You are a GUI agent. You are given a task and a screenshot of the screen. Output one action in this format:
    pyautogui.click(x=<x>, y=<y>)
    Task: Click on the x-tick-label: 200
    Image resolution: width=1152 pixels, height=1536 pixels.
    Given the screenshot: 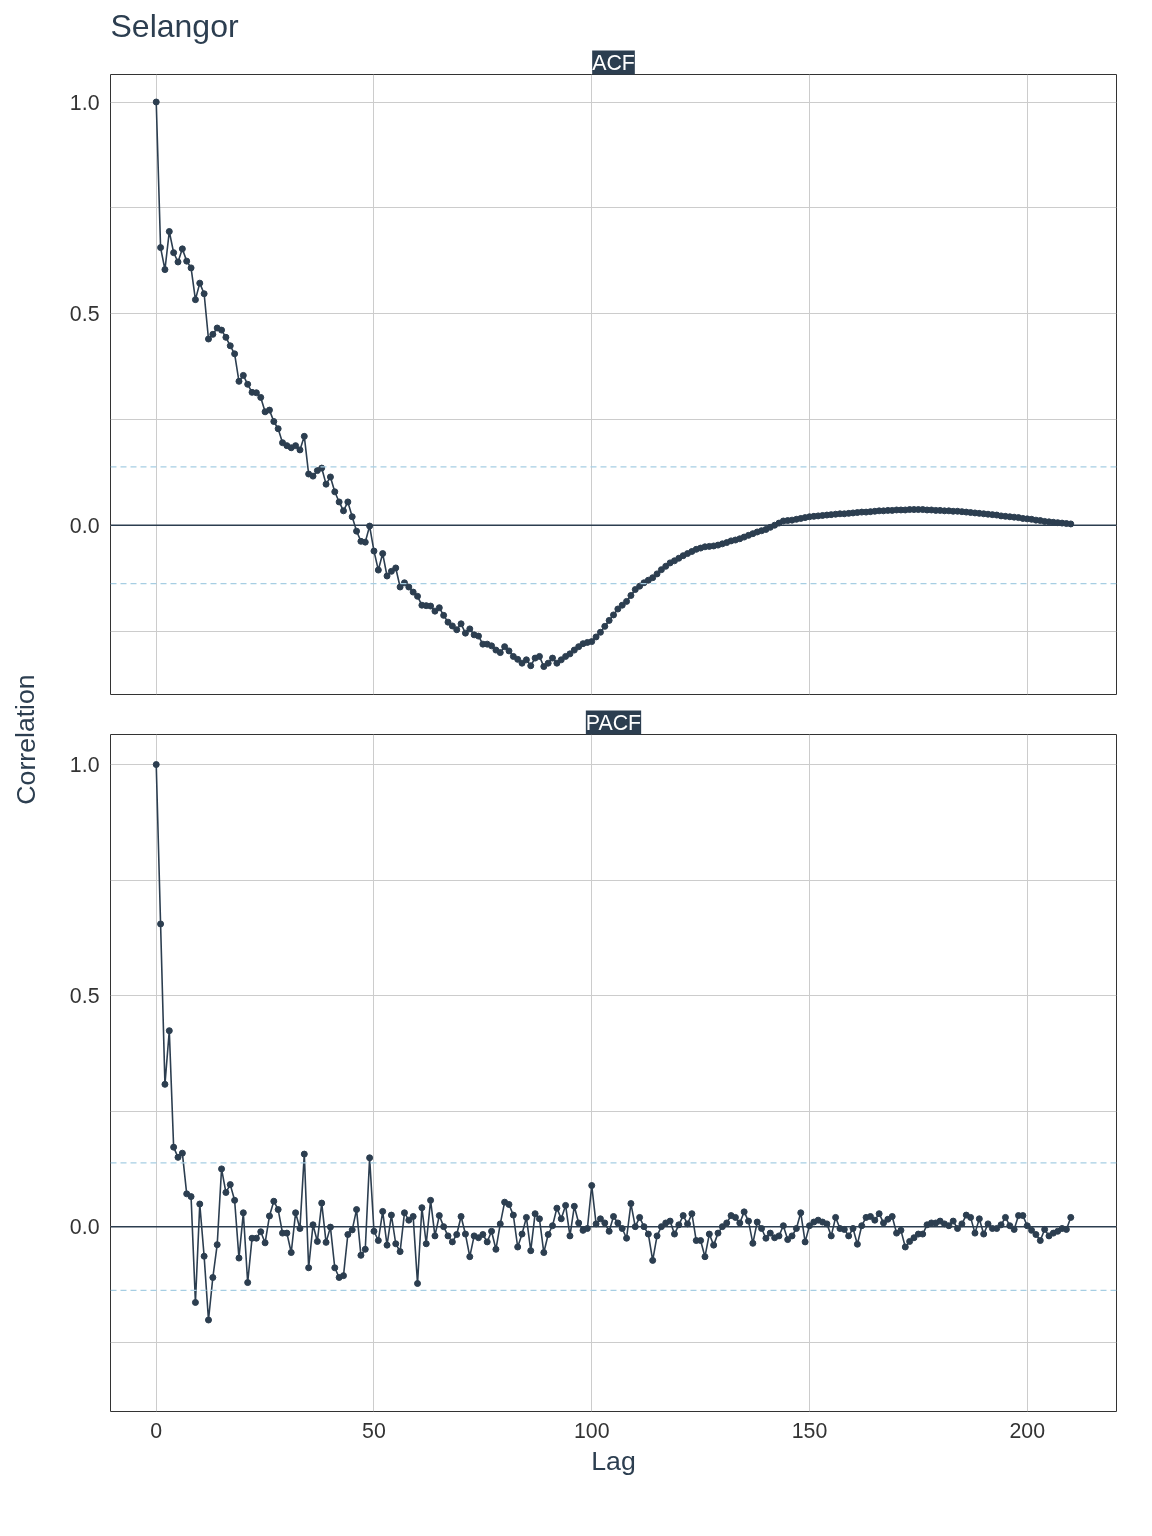 What is the action you would take?
    pyautogui.click(x=1027, y=1430)
    